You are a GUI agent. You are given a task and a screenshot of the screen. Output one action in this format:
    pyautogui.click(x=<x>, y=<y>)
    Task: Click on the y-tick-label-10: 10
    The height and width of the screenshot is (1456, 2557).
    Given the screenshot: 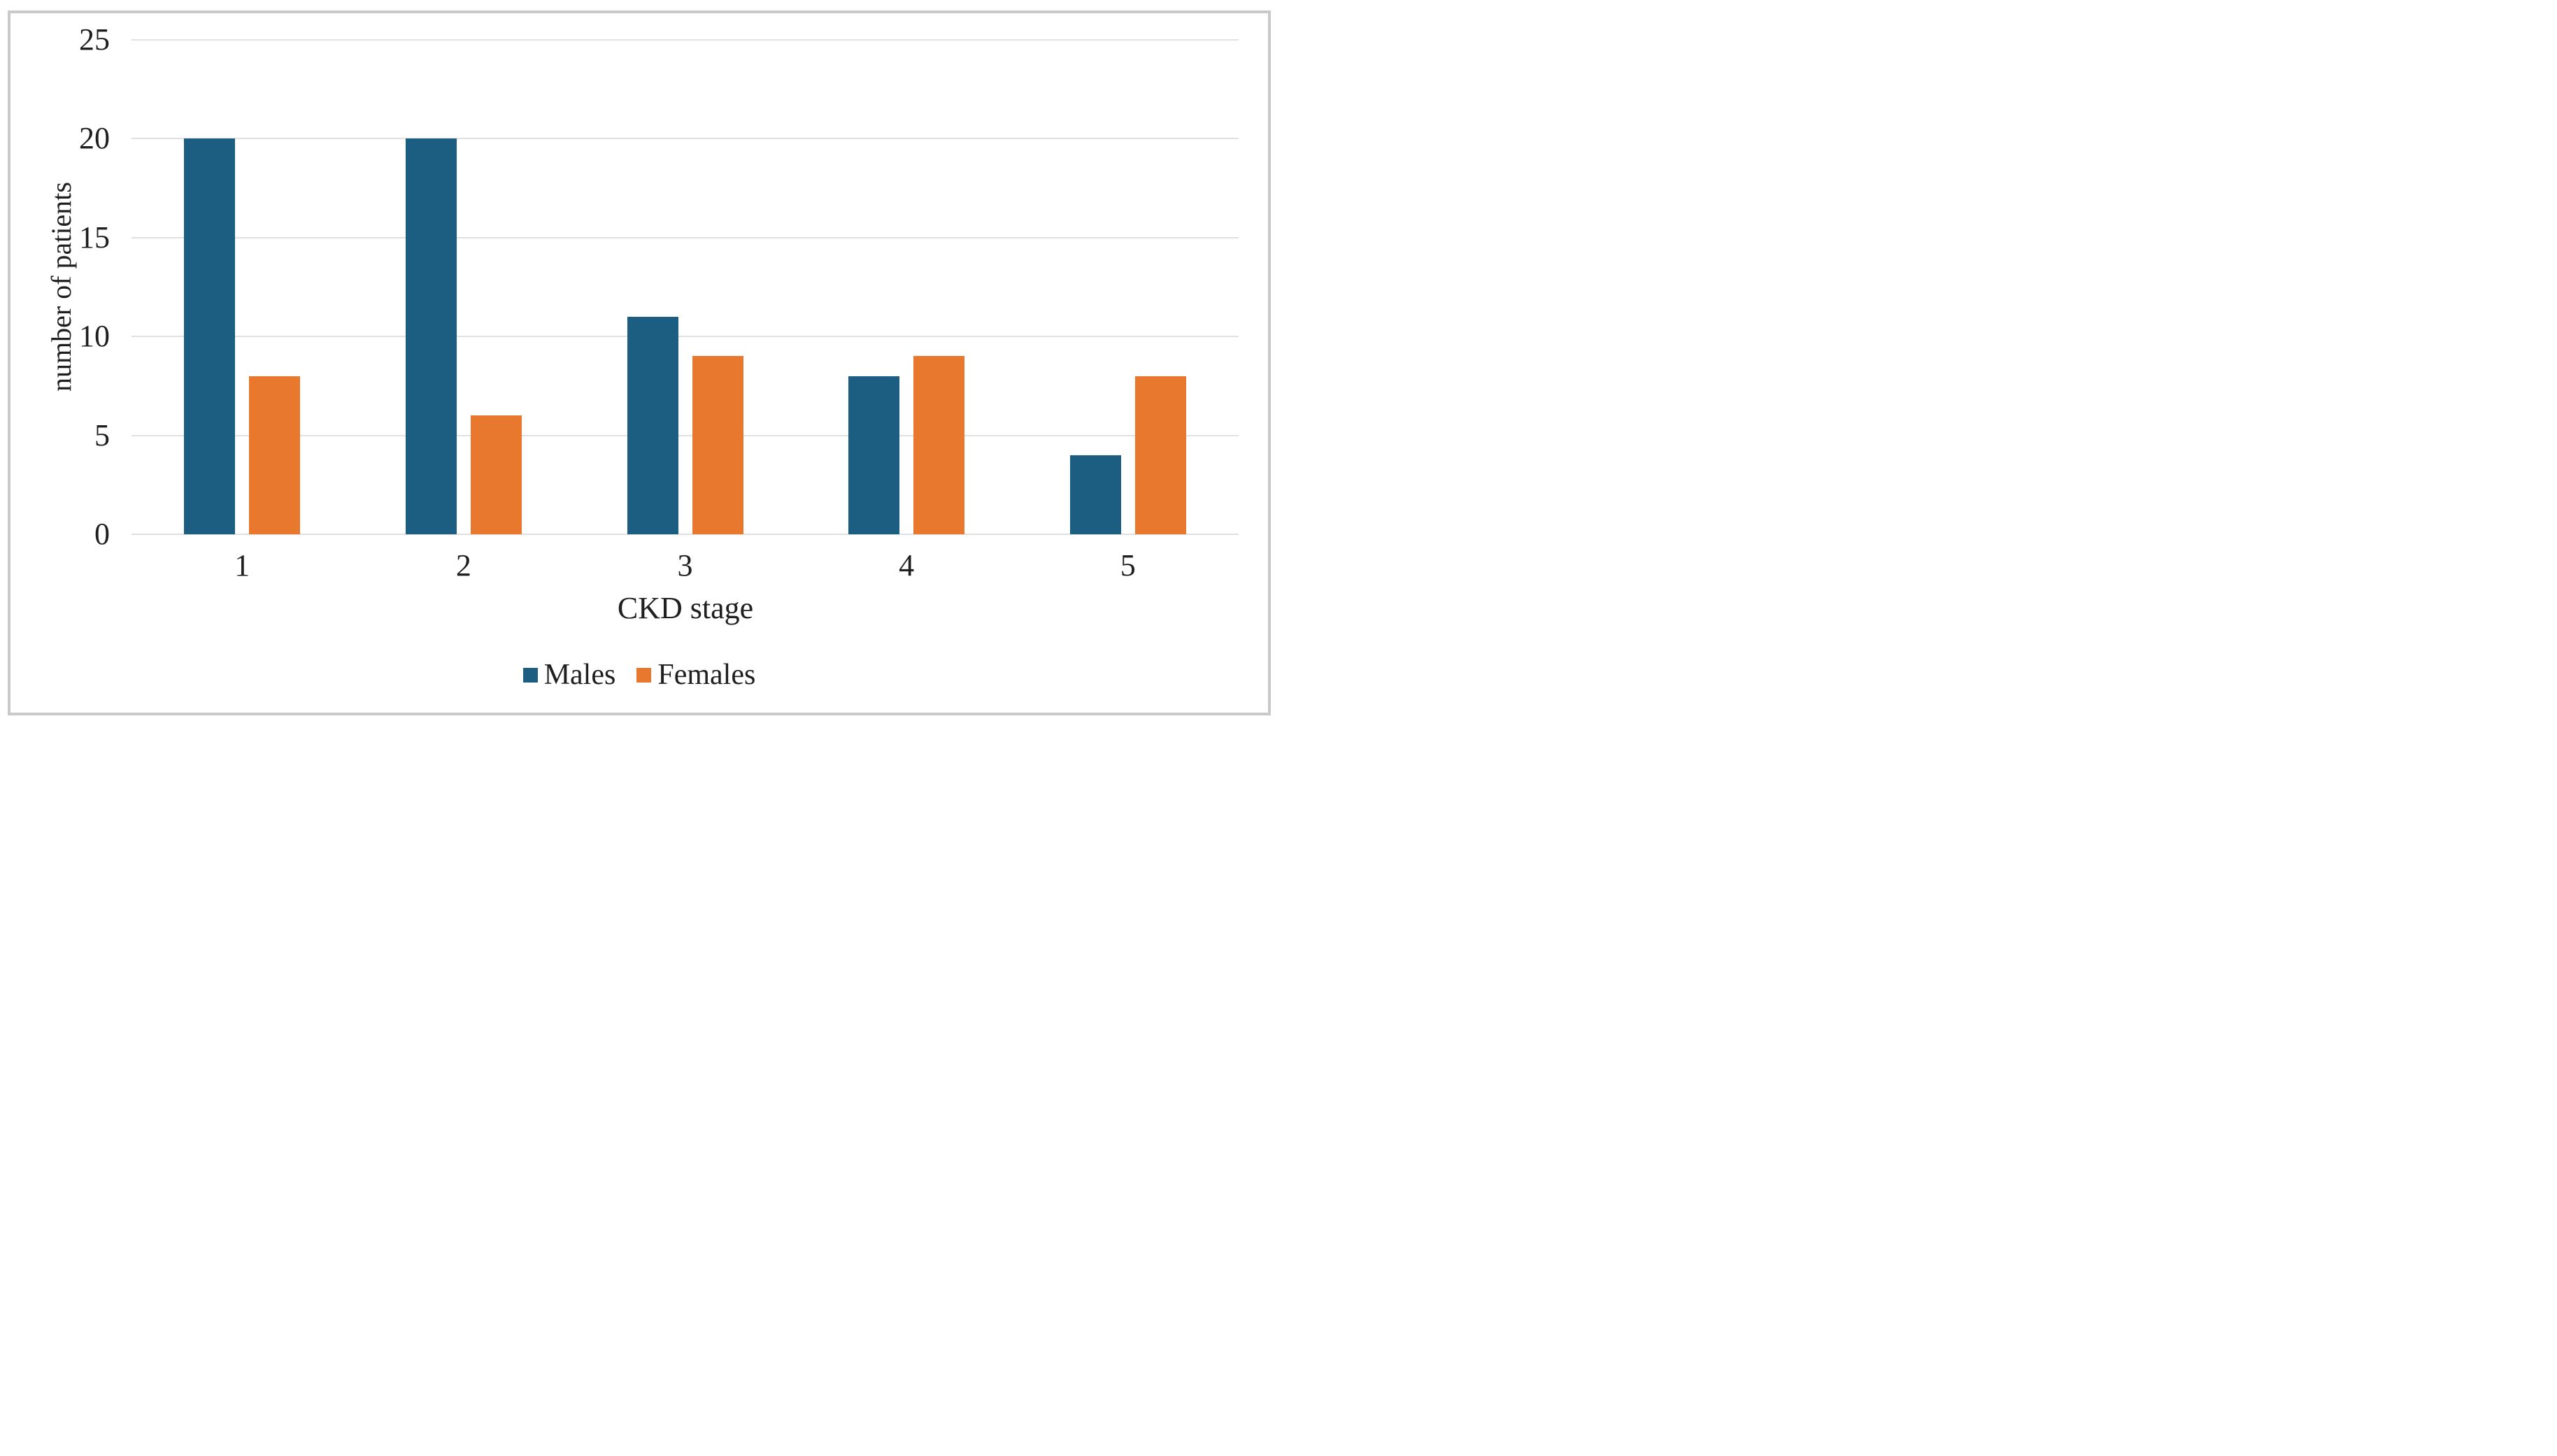 What is the action you would take?
    pyautogui.click(x=95, y=336)
    